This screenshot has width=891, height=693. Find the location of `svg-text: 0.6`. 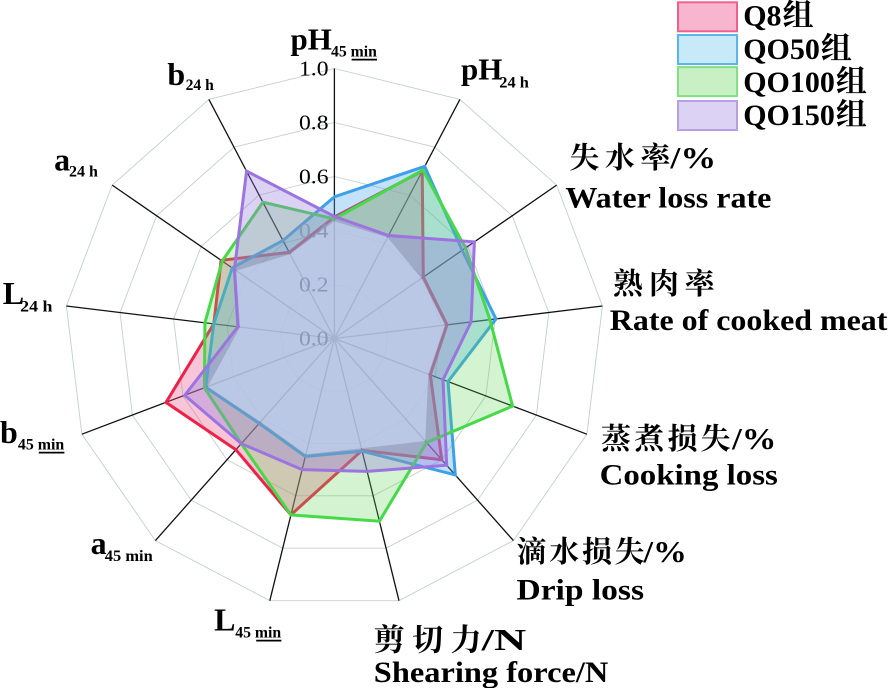

svg-text: 0.6 is located at coordinates (314, 176).